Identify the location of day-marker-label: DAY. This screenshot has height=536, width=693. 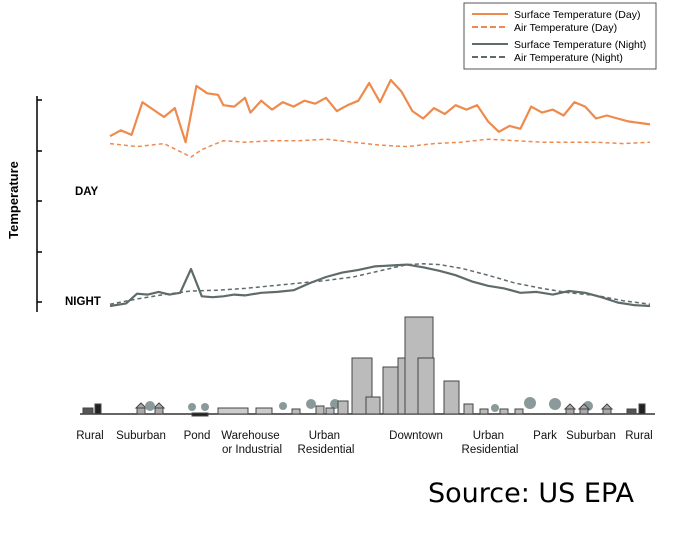
(87, 192).